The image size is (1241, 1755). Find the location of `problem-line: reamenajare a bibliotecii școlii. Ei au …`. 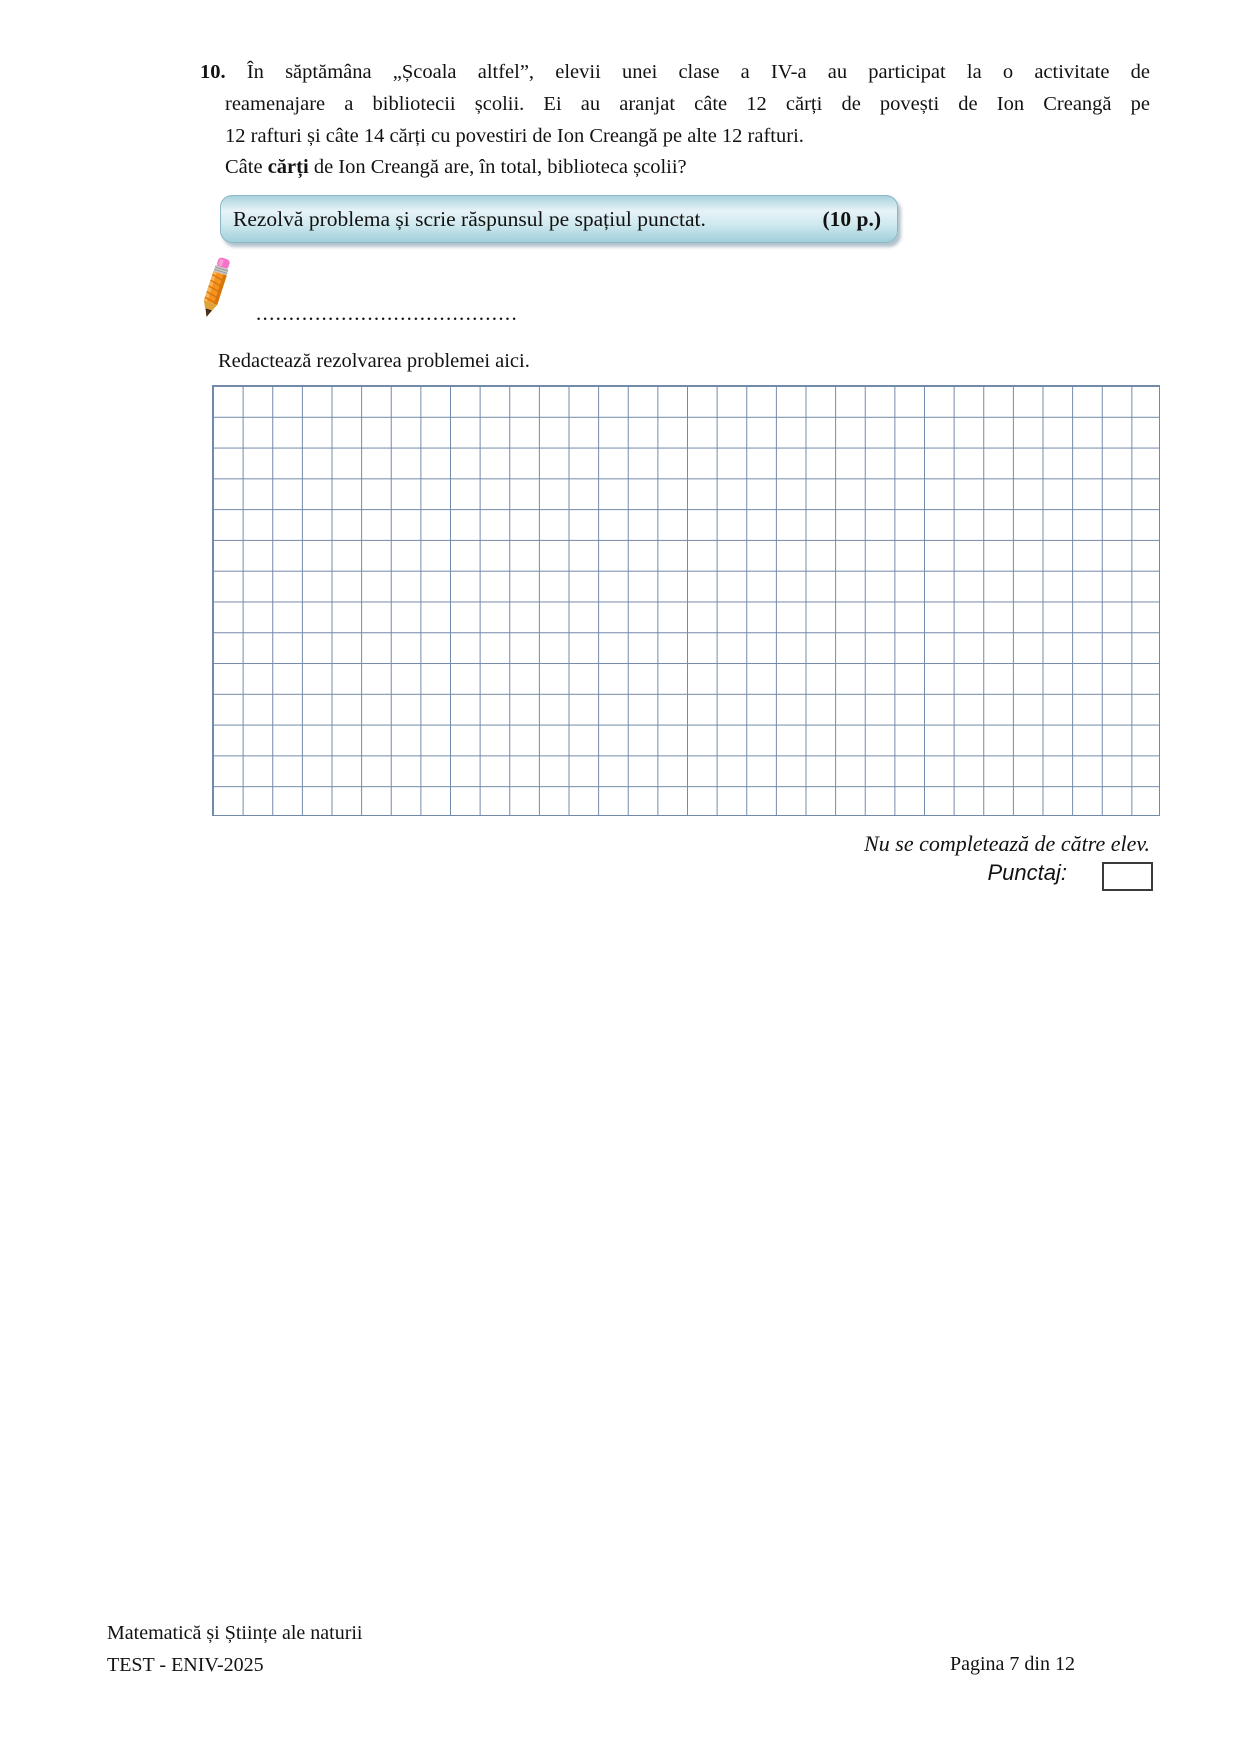

problem-line: reamenajare a bibliotecii școlii. Ei au … is located at coordinates (687, 103).